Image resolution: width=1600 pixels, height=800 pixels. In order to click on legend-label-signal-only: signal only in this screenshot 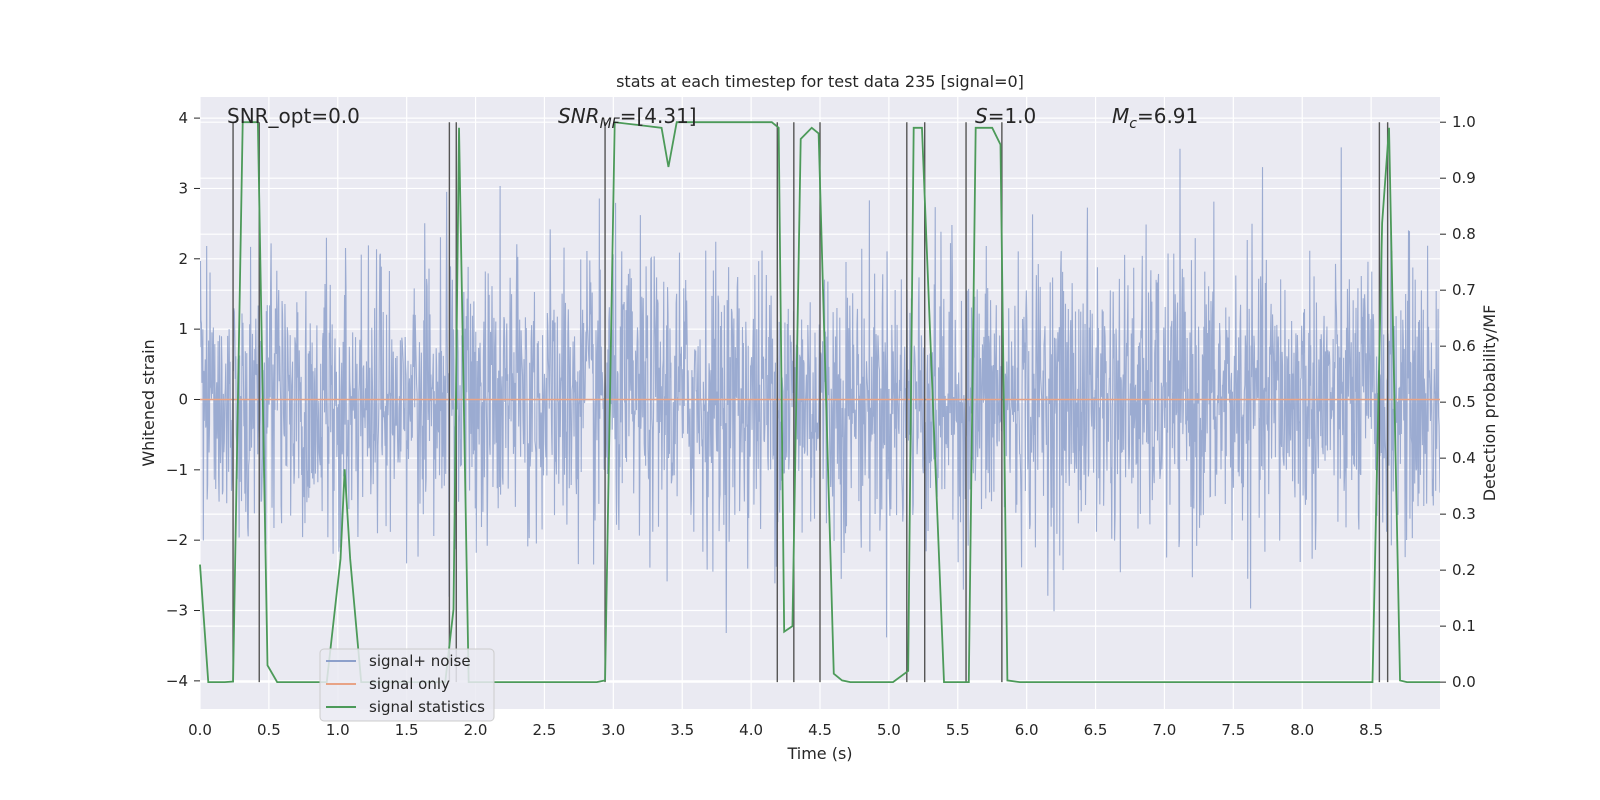, I will do `click(409, 684)`.